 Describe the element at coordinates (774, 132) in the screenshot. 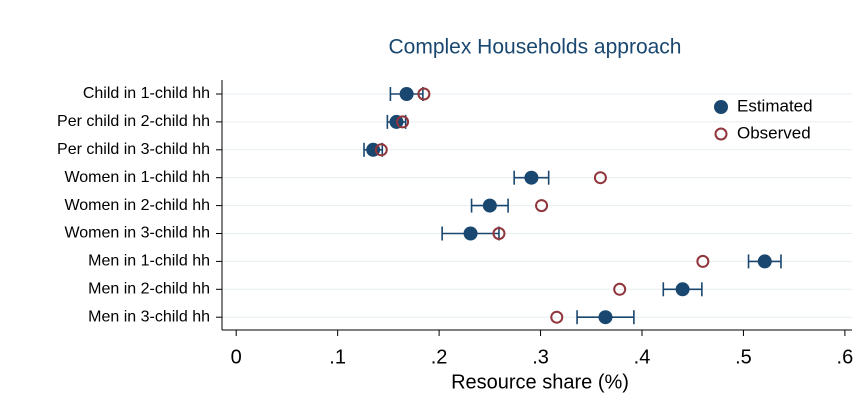

I see `legend-label: Observed` at that location.